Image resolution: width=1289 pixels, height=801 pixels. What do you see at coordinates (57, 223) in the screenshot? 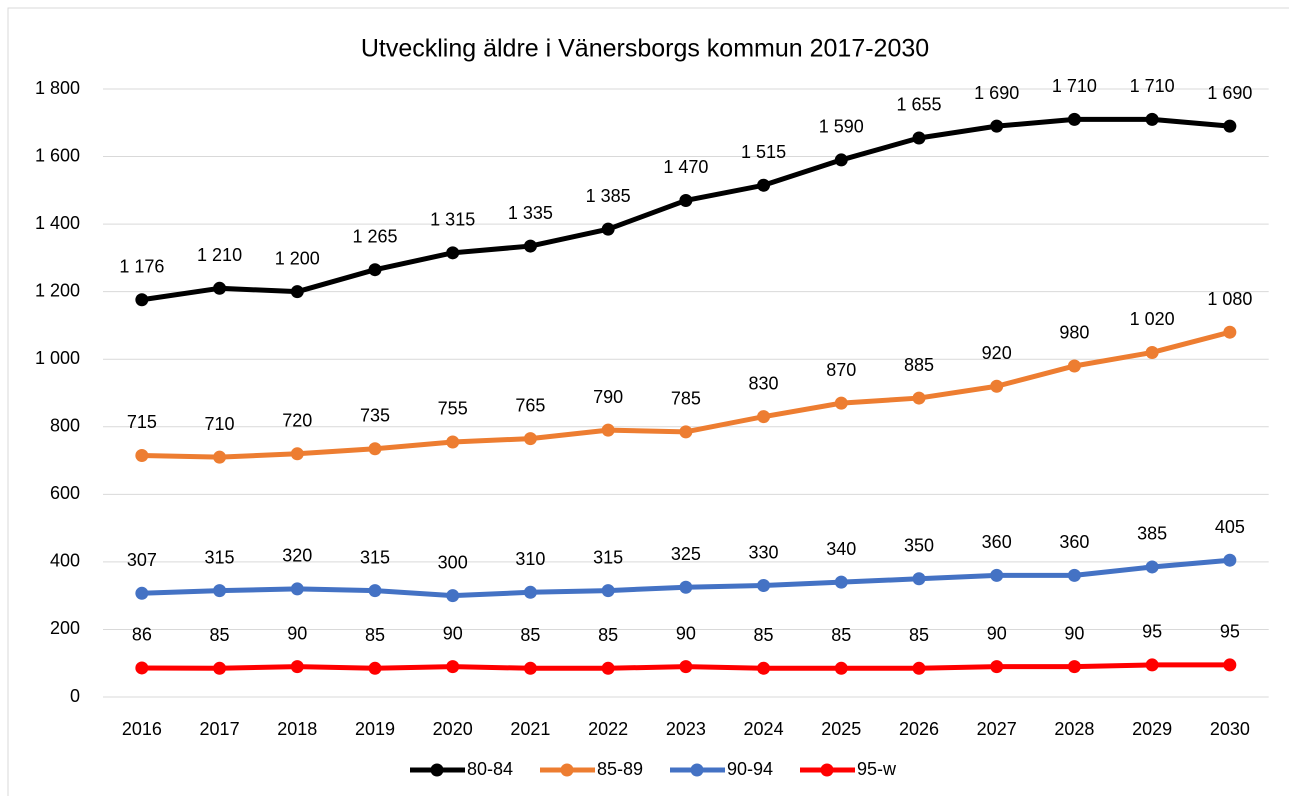
I see `y-tick-label: 1 400` at bounding box center [57, 223].